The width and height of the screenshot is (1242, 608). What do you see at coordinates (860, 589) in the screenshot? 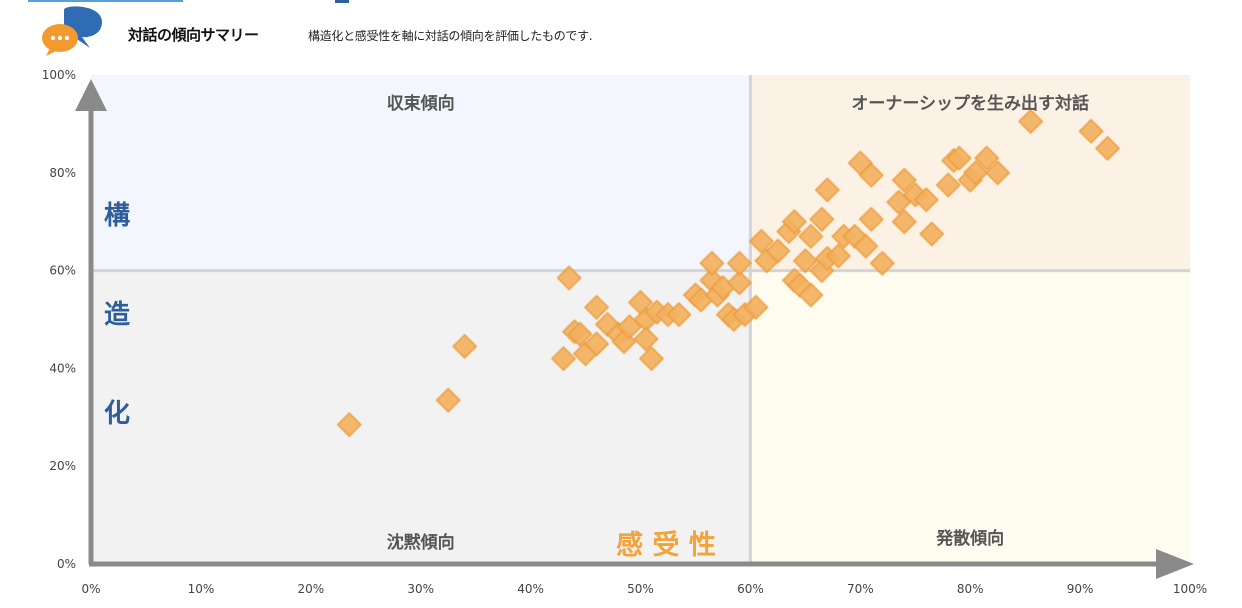
I see `x-tick-label: 70%` at bounding box center [860, 589].